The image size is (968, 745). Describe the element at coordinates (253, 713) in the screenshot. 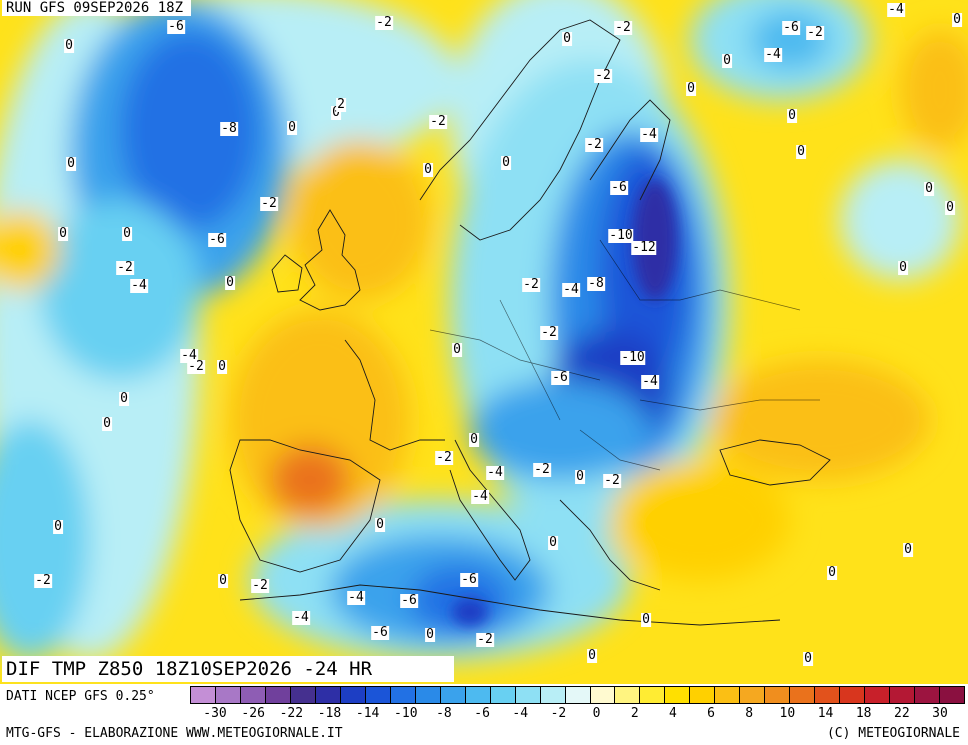

I see `color-scale-tick: -26` at that location.